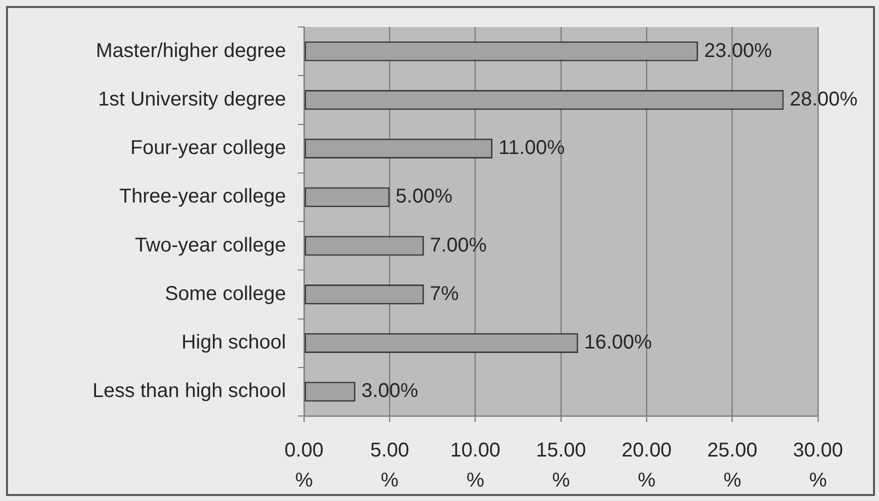 The width and height of the screenshot is (879, 501). What do you see at coordinates (475, 466) in the screenshot?
I see `x-tick-label: 10.00%` at bounding box center [475, 466].